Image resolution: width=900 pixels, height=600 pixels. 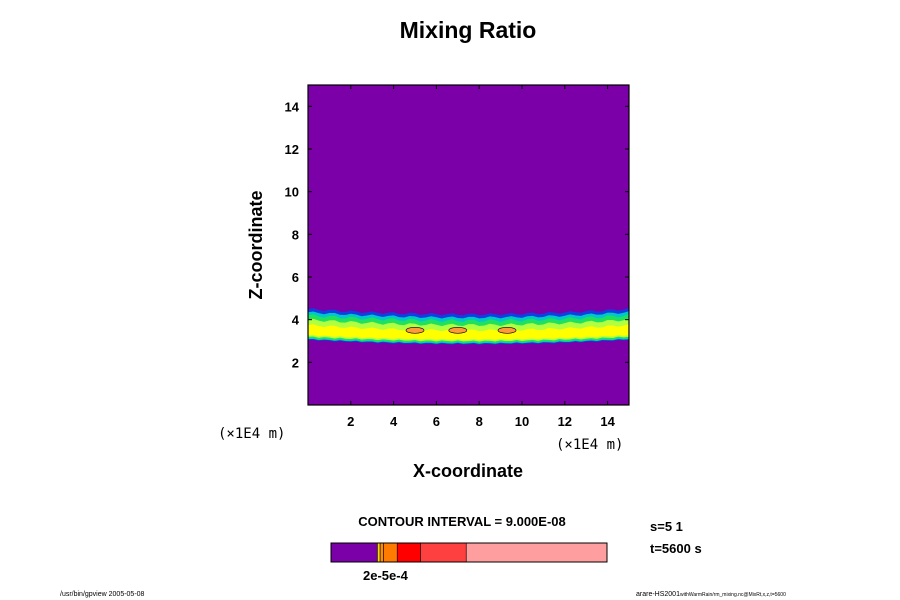 I want to click on y-tick-label: 8, so click(x=295, y=234).